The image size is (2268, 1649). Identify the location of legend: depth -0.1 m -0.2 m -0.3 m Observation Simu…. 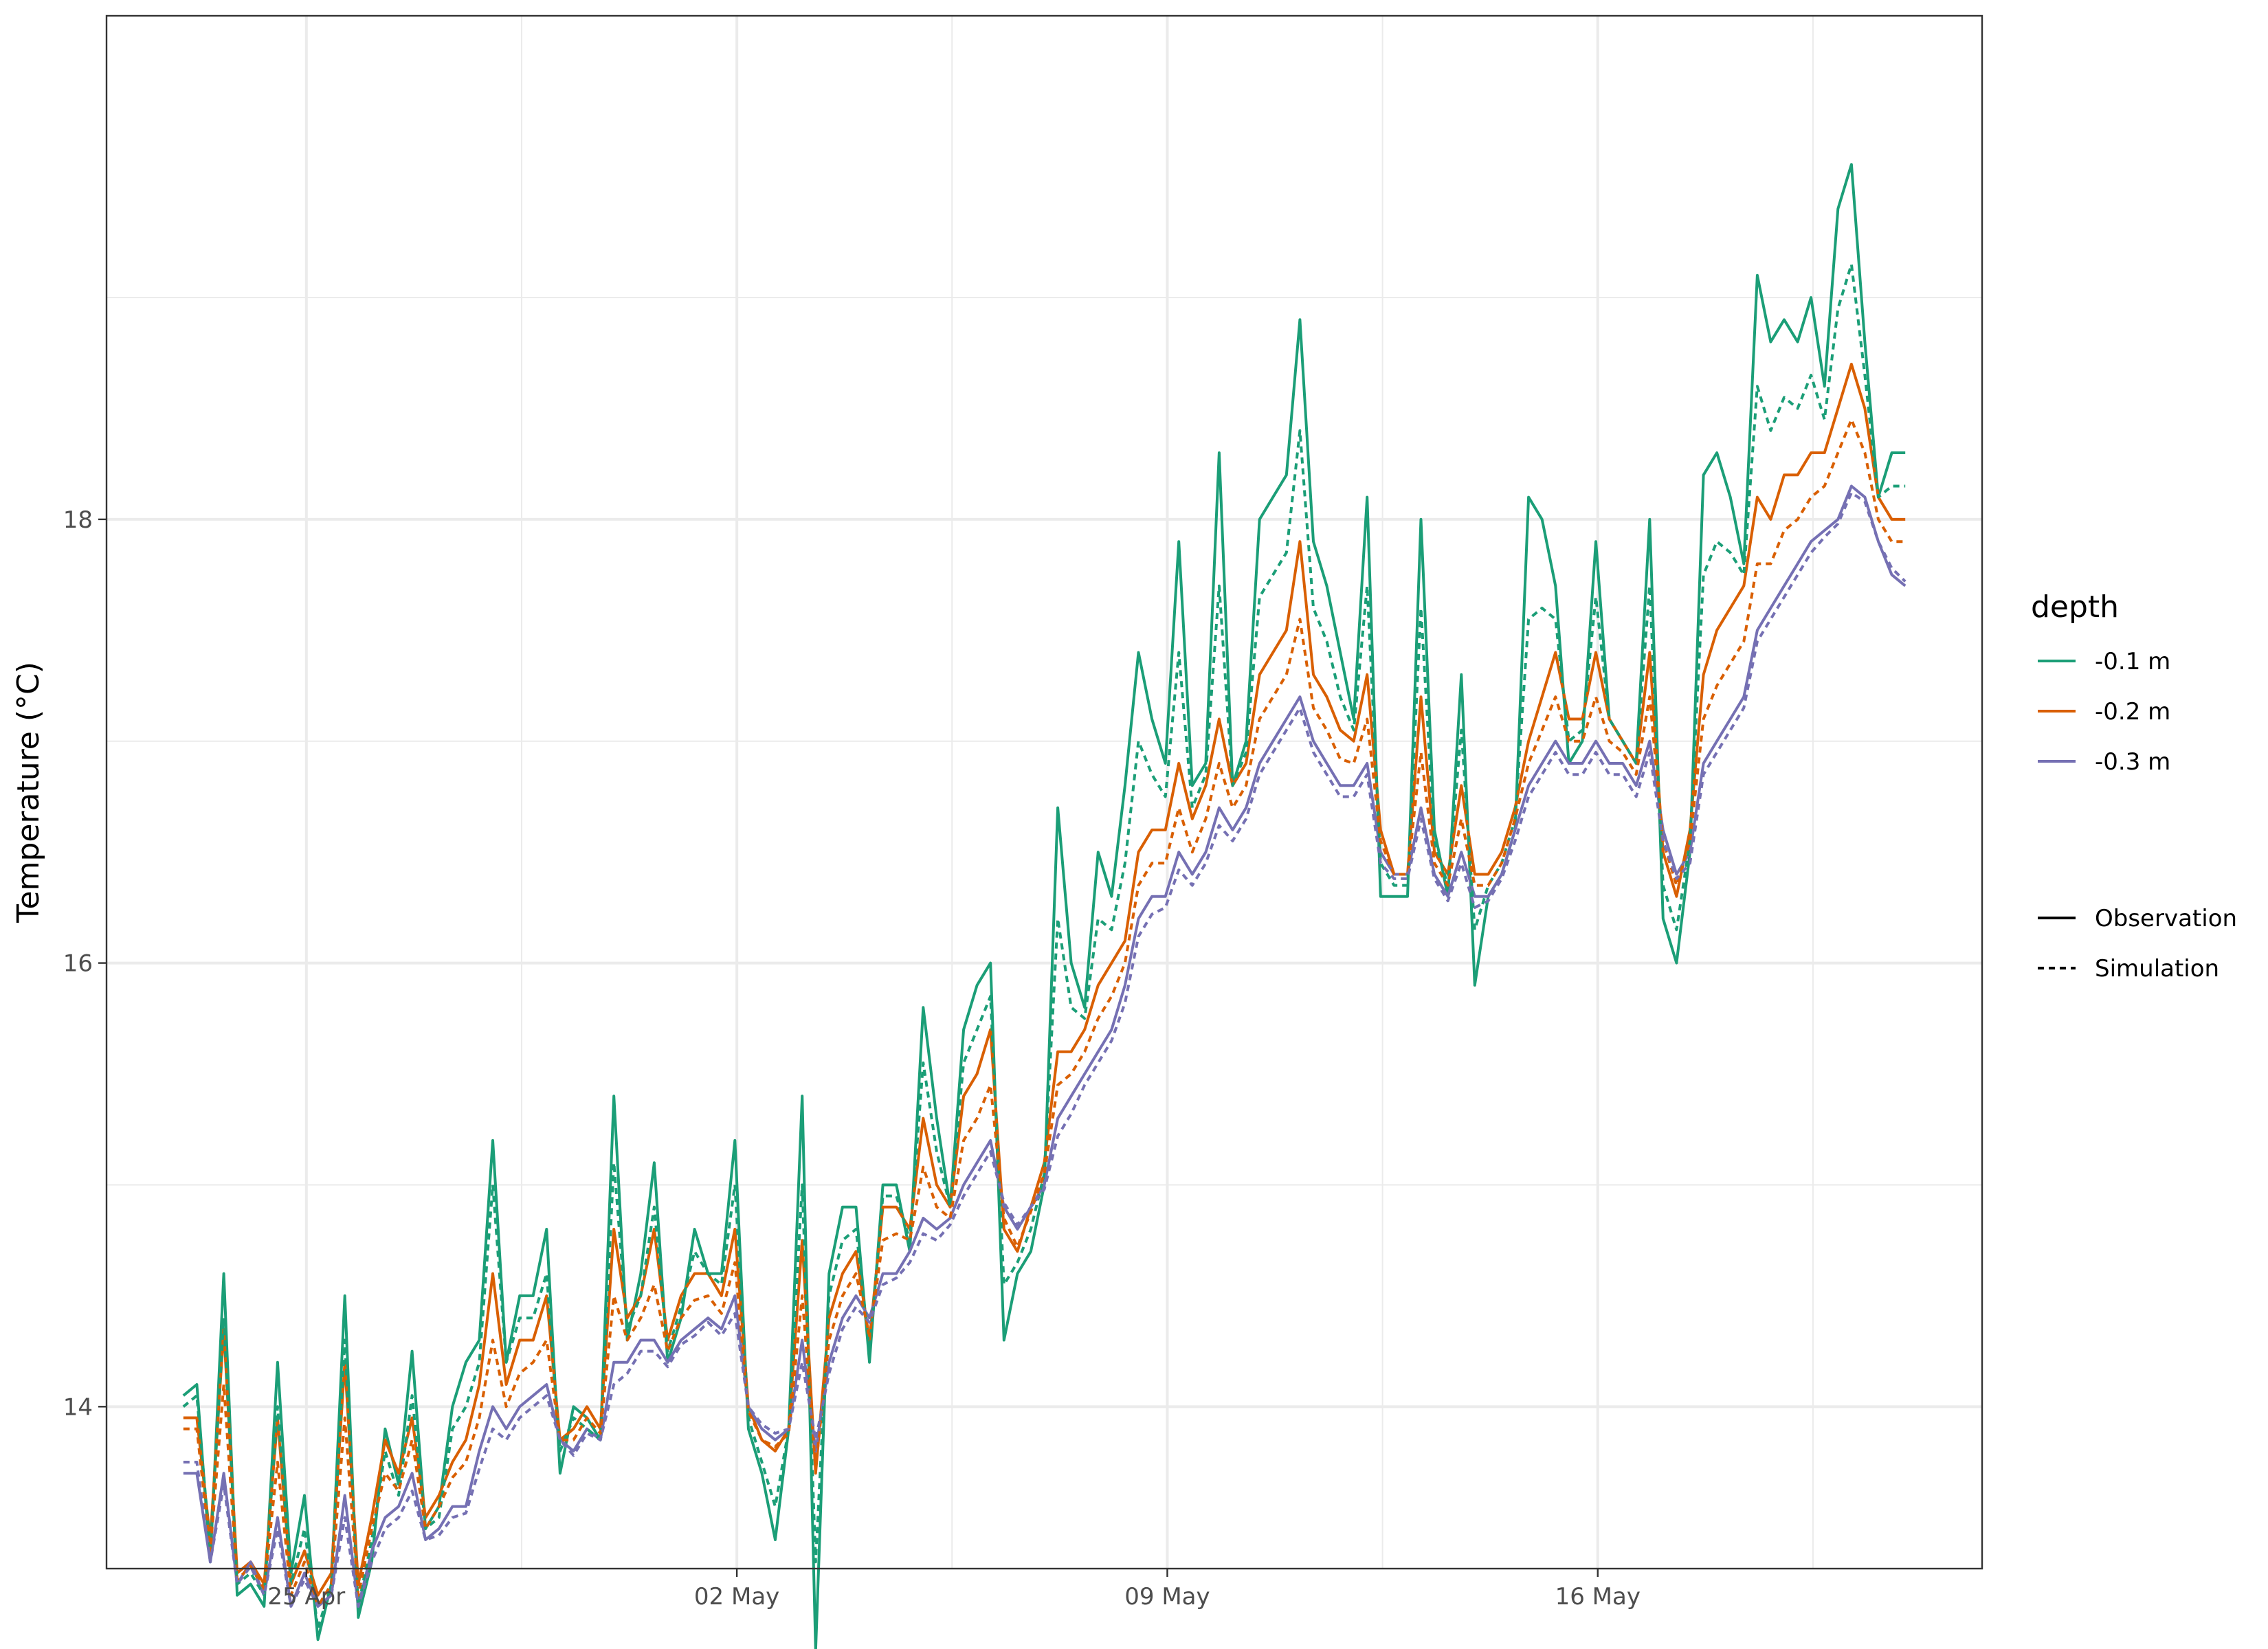
(2134, 786).